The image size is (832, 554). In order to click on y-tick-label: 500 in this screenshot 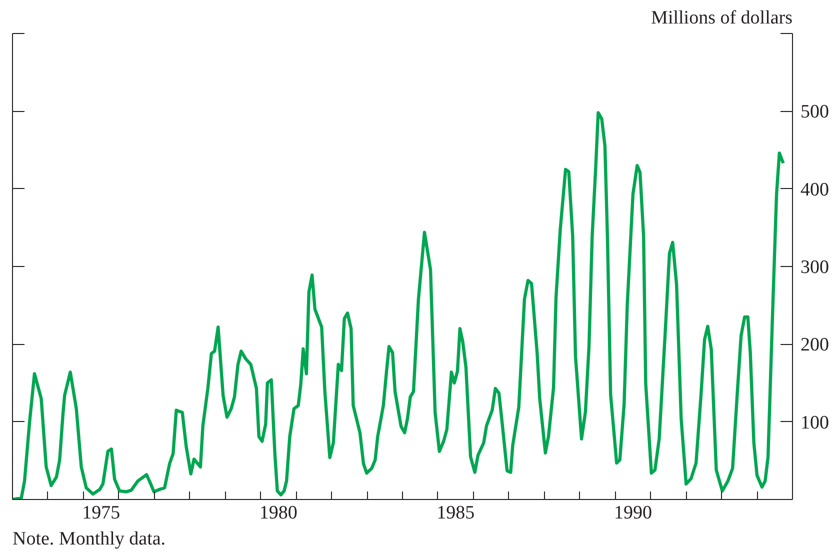, I will do `click(814, 112)`.